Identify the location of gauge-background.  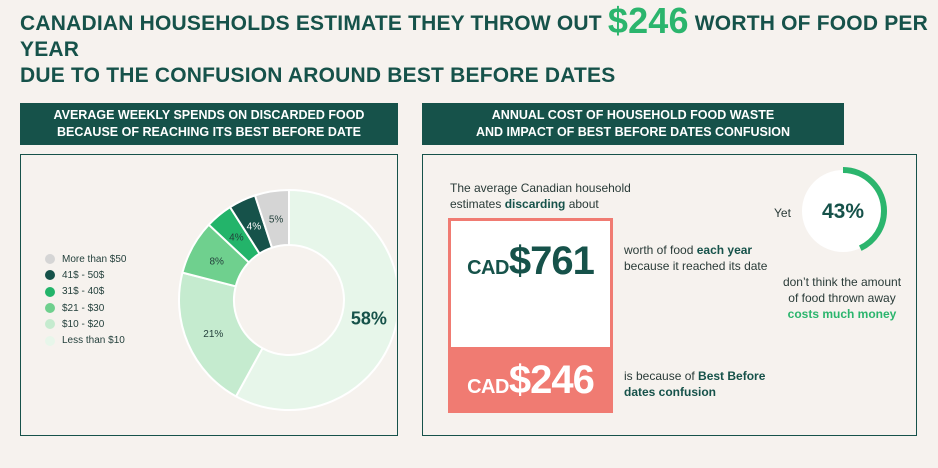
(843, 211).